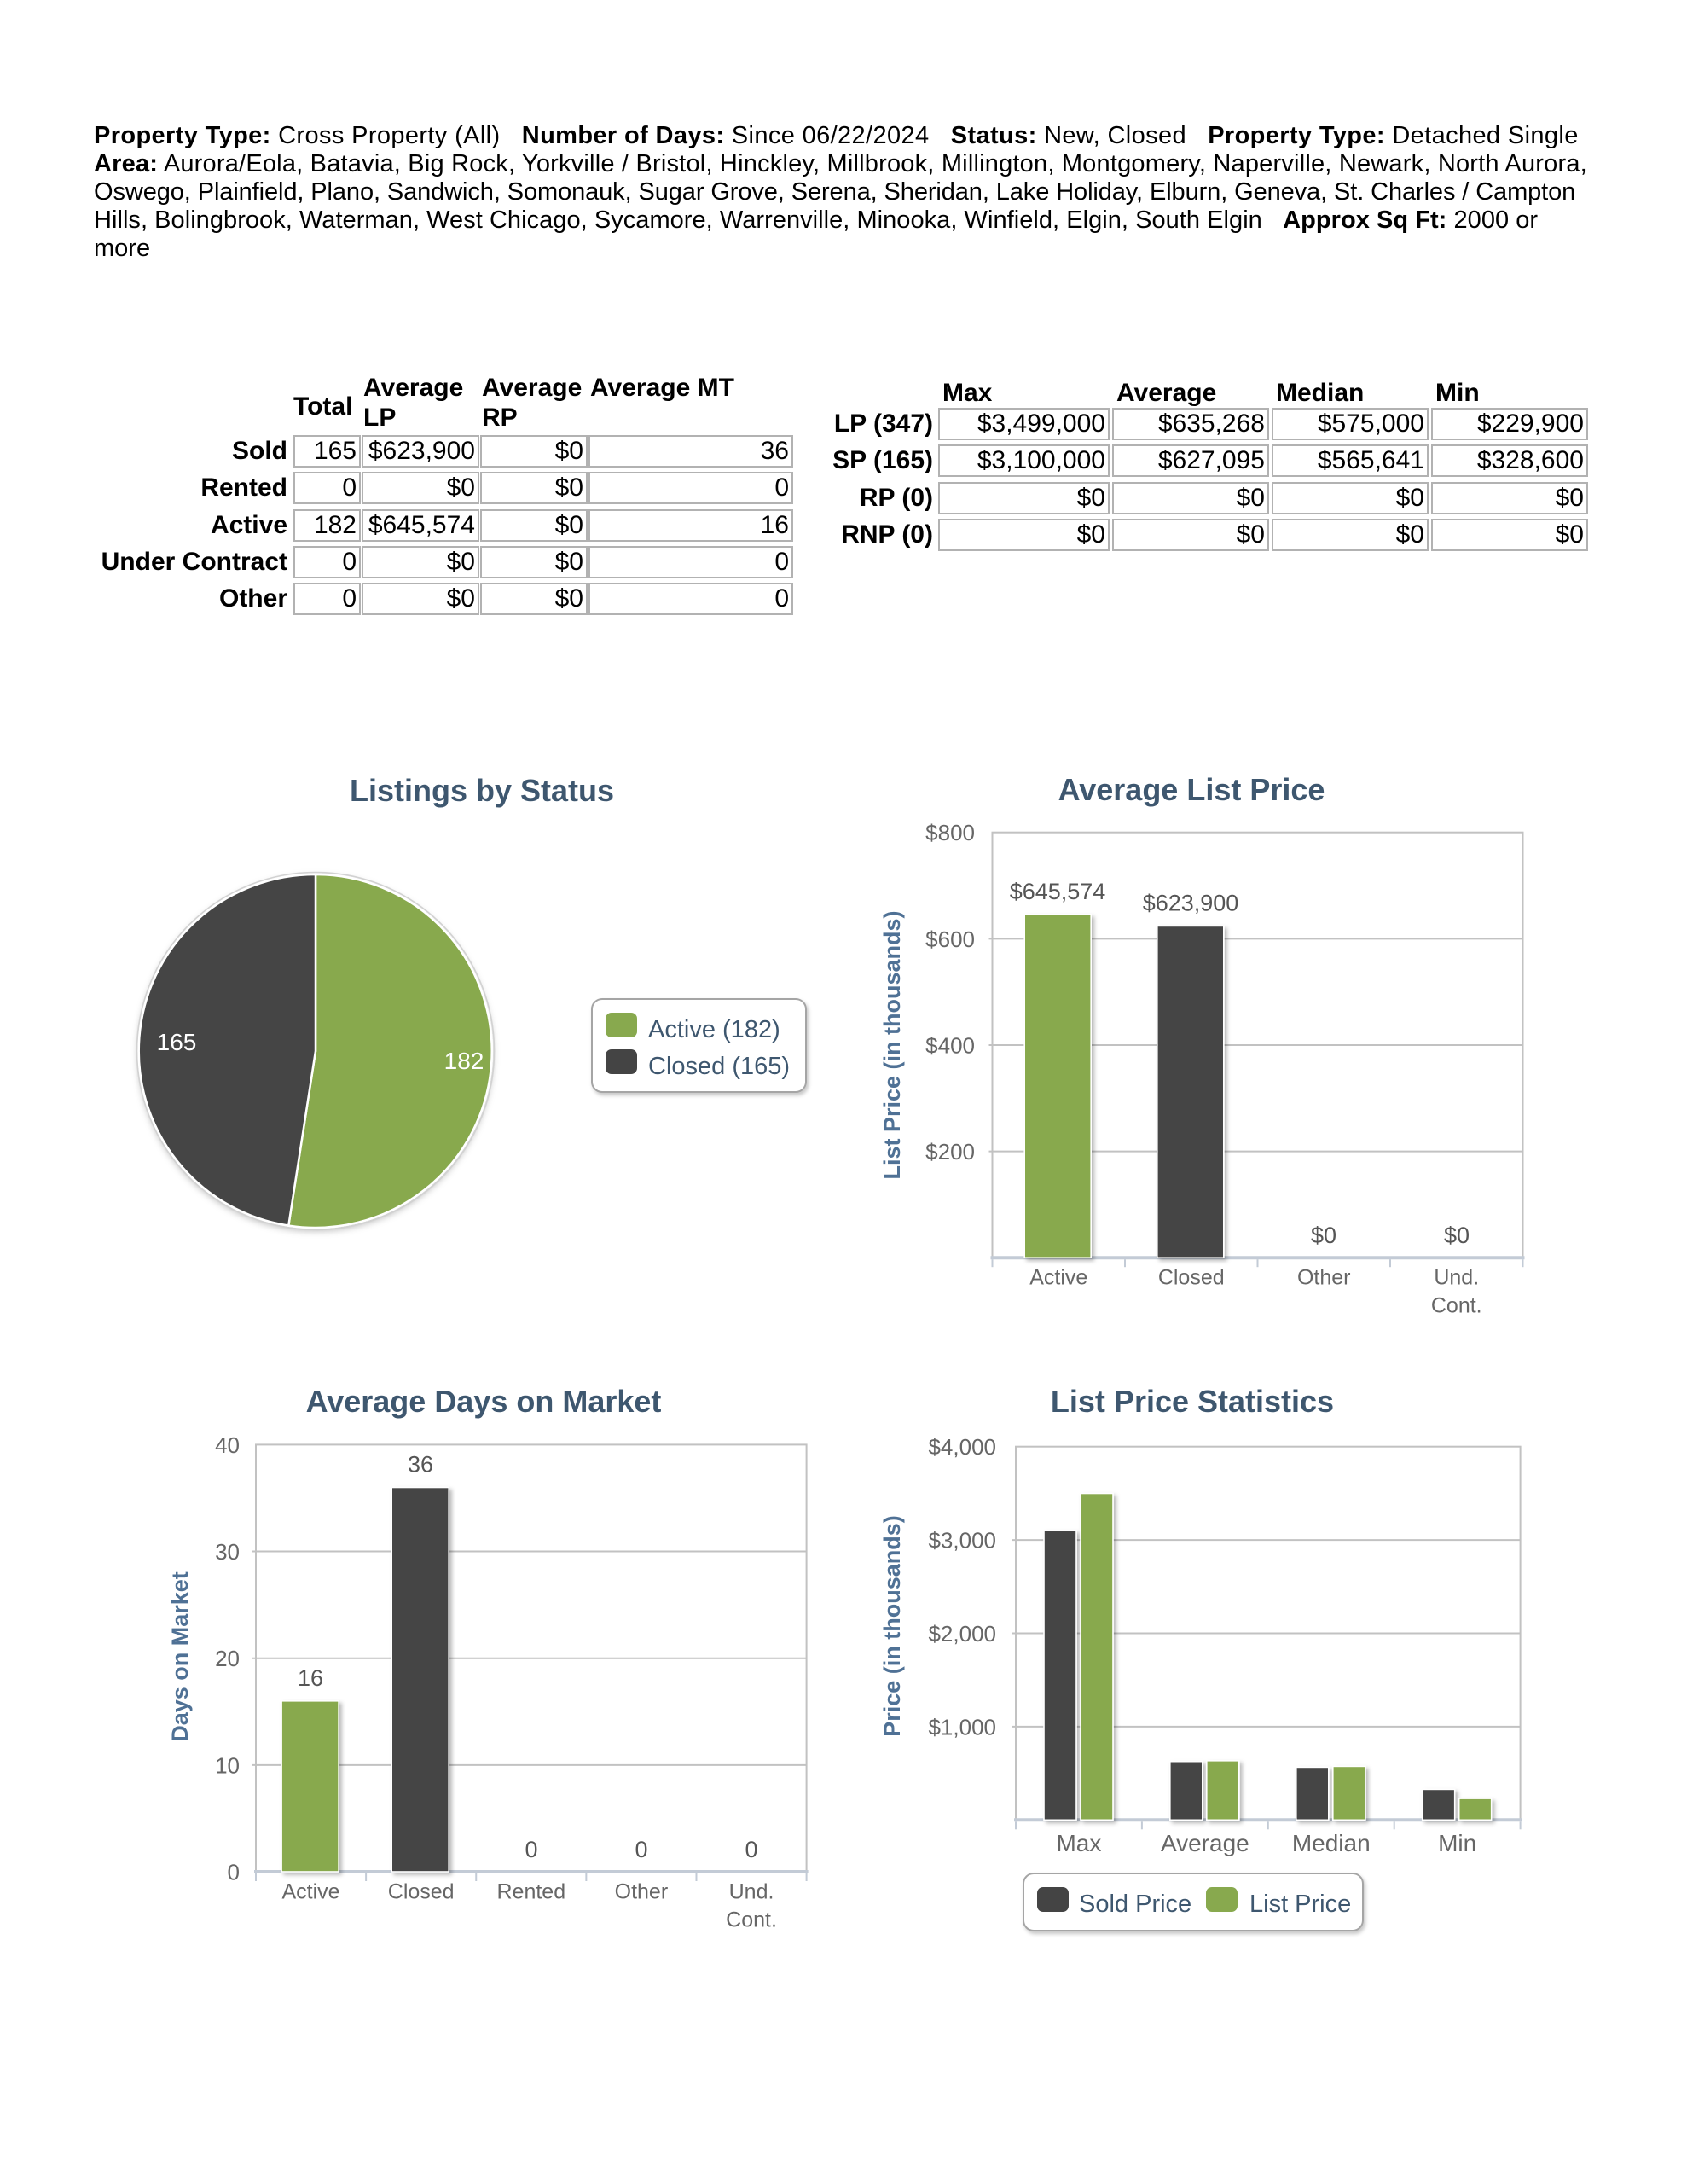  I want to click on svg-text: 30, so click(228, 1552).